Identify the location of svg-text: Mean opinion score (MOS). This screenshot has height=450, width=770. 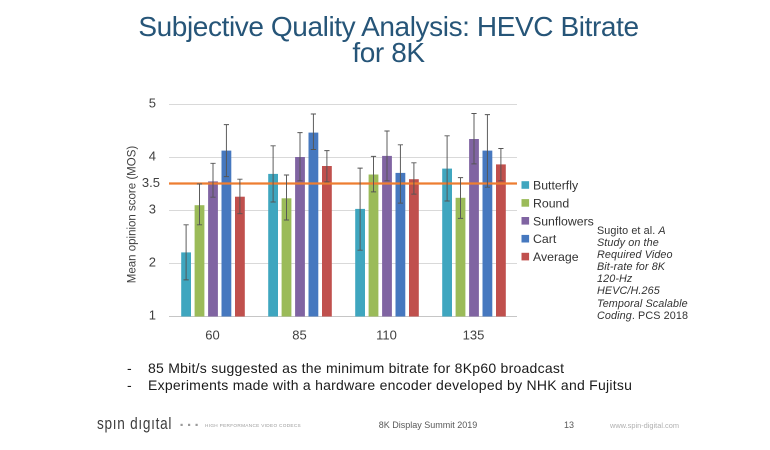
(133, 215).